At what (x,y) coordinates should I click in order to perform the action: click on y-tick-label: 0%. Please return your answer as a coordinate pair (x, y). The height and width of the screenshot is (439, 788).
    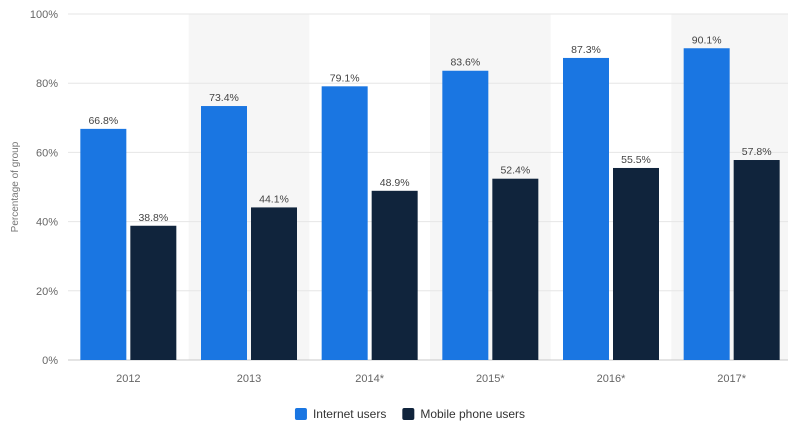
    Looking at the image, I should click on (50, 361).